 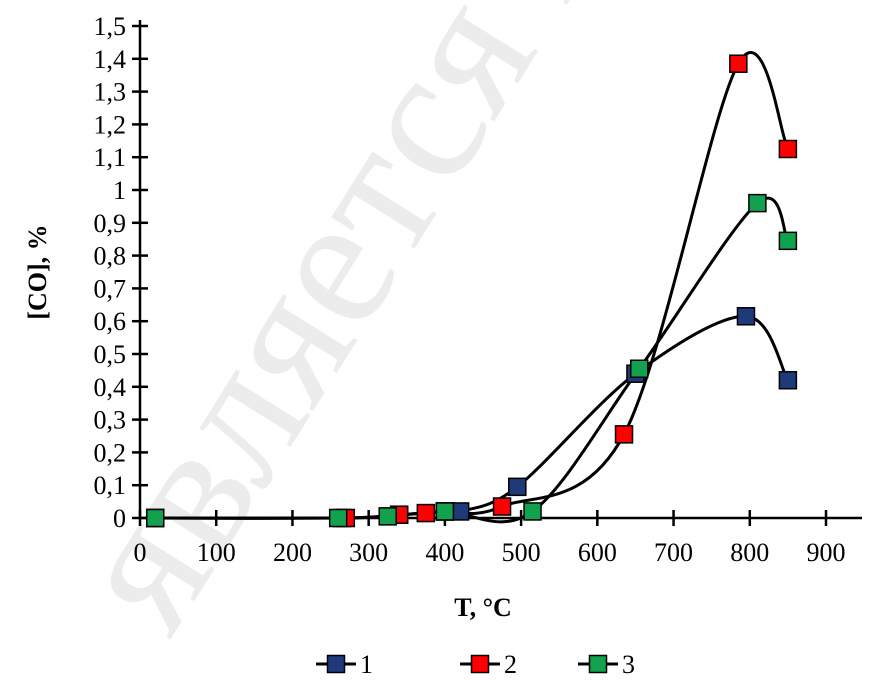 What do you see at coordinates (110, 92) in the screenshot?
I see `y-tick-label: 1,3` at bounding box center [110, 92].